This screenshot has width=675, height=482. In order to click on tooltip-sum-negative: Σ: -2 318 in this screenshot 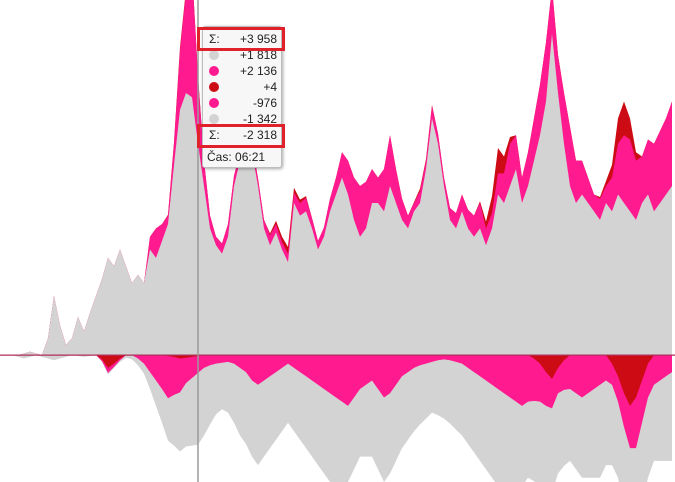, I will do `click(242, 135)`.